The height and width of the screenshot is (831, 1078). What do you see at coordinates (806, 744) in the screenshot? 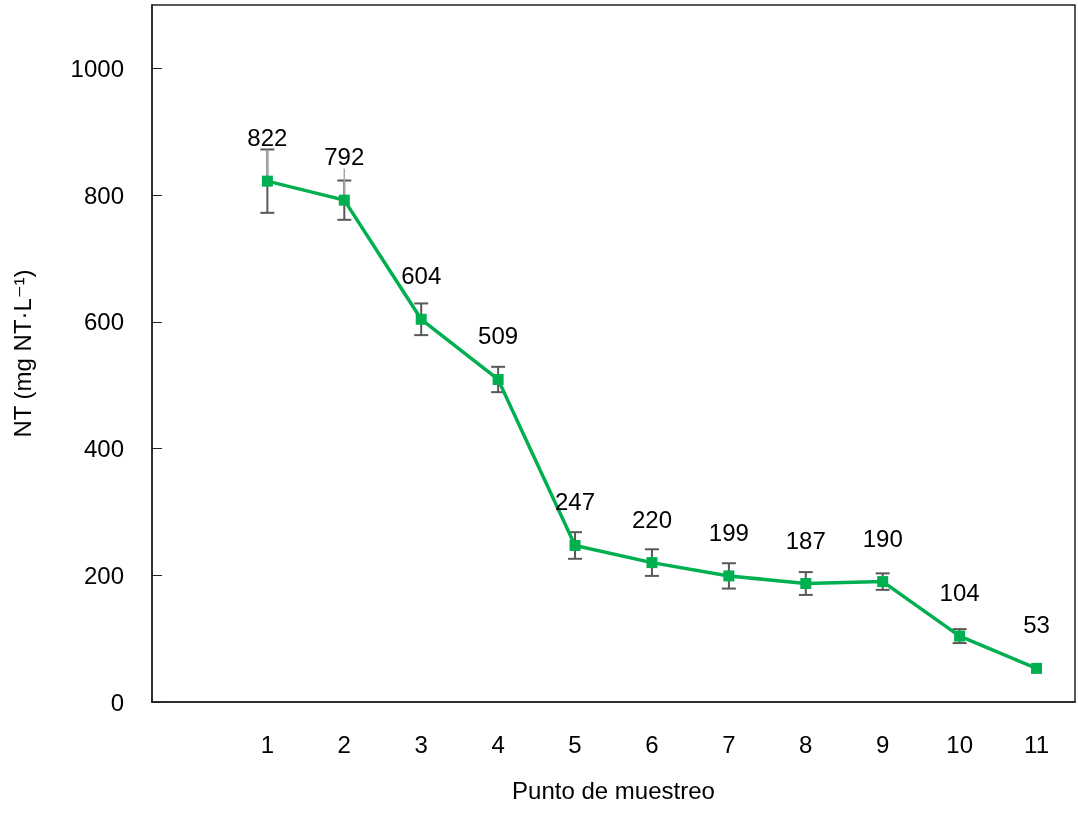
I see `x-tick-label: 8` at bounding box center [806, 744].